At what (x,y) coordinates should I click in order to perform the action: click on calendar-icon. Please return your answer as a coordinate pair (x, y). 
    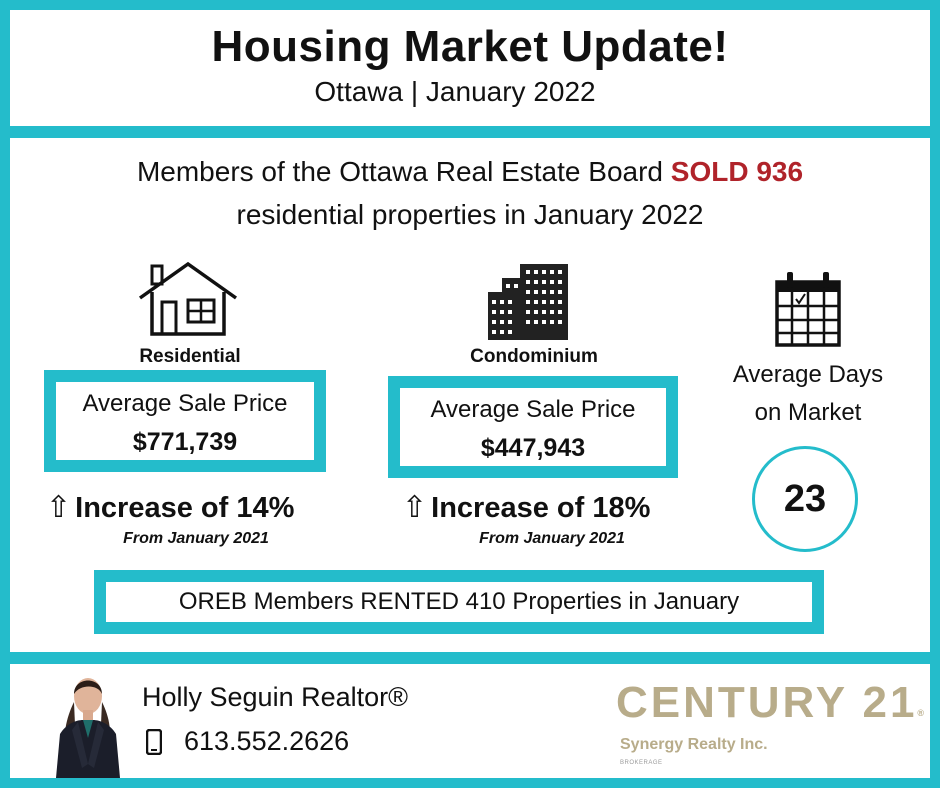
    Looking at the image, I should click on (808, 309).